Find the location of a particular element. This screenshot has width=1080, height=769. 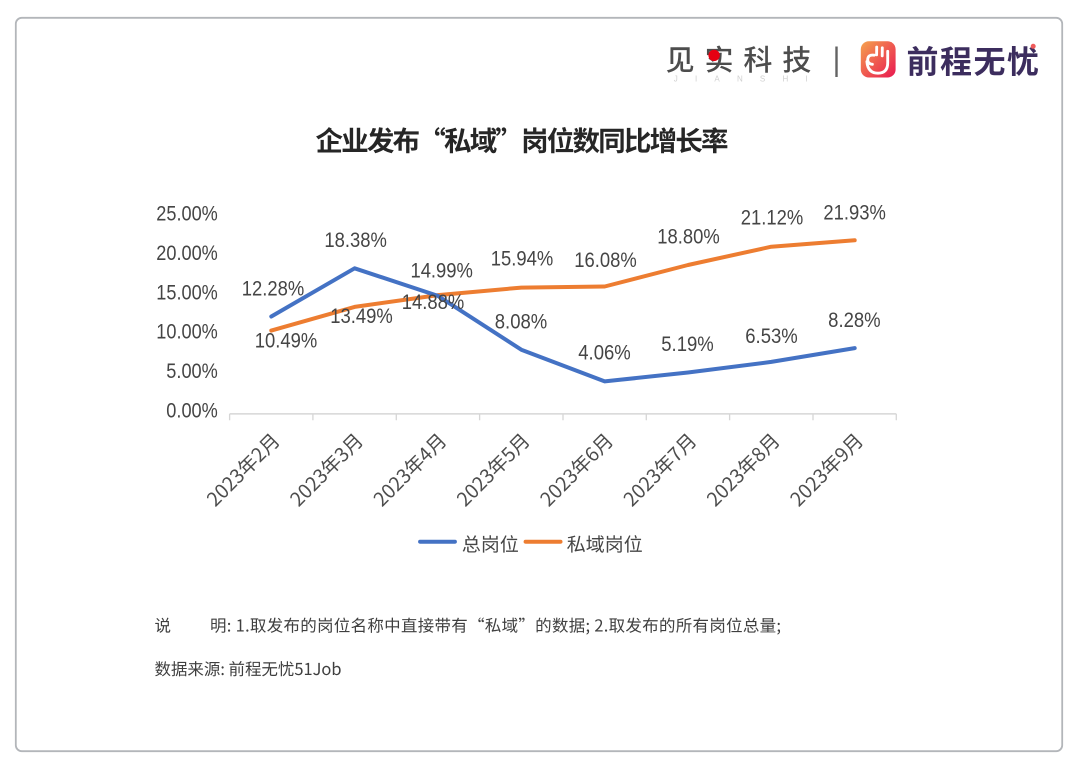

svg-text: 20.00% is located at coordinates (187, 253).